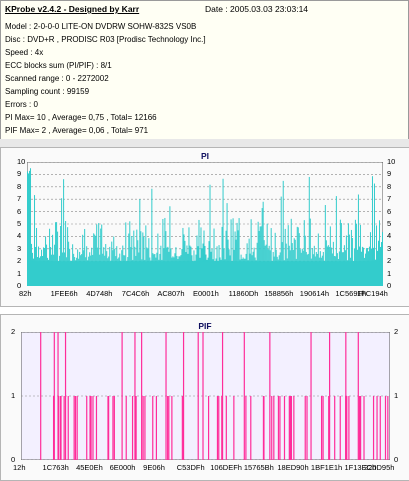  Describe the element at coordinates (122, 467) in the screenshot. I see `pif-xtick: 6E000h` at that location.